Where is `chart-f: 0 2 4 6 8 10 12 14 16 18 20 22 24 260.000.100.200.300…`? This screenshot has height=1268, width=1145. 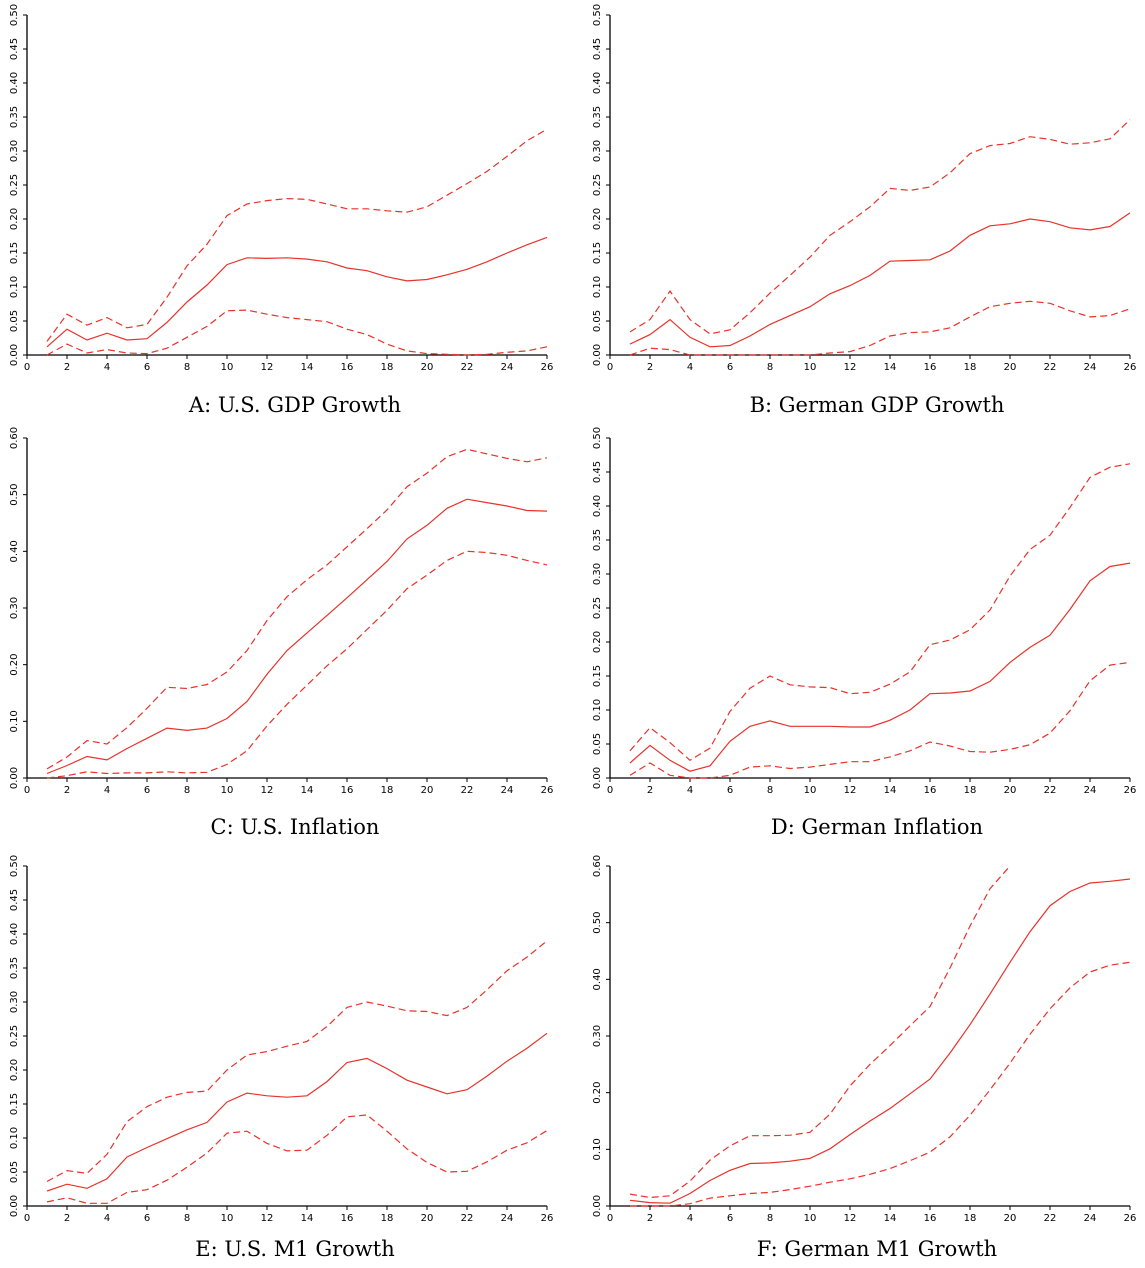 chart-f: 0 2 4 6 8 10 12 14 16 18 20 22 24 260.000.100.200.300… is located at coordinates (864, 1039).